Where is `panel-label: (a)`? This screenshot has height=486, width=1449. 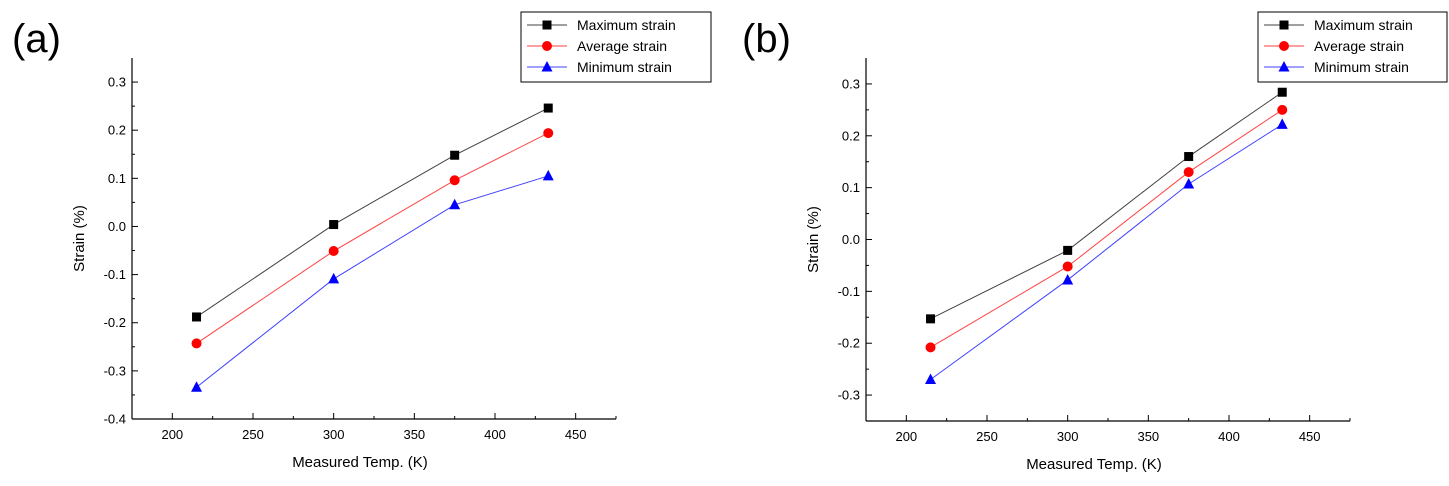
panel-label: (a) is located at coordinates (36, 39).